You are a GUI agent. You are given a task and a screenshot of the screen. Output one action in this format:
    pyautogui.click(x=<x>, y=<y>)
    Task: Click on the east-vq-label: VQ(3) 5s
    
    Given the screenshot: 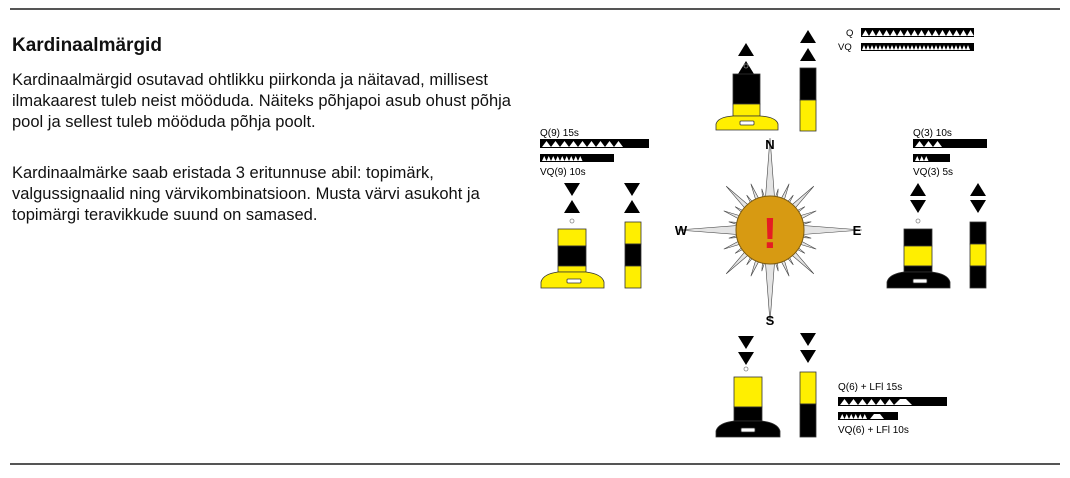 What is the action you would take?
    pyautogui.click(x=933, y=172)
    